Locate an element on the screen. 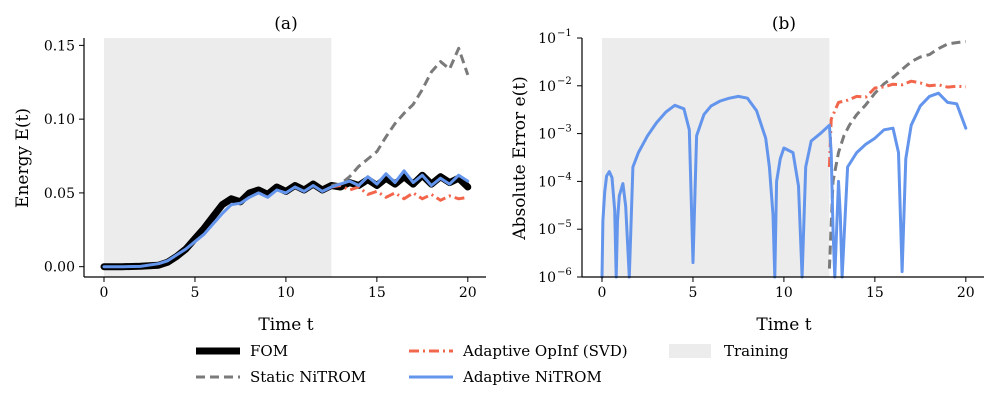  panel-b-xtick-label: 0 is located at coordinates (602, 293).